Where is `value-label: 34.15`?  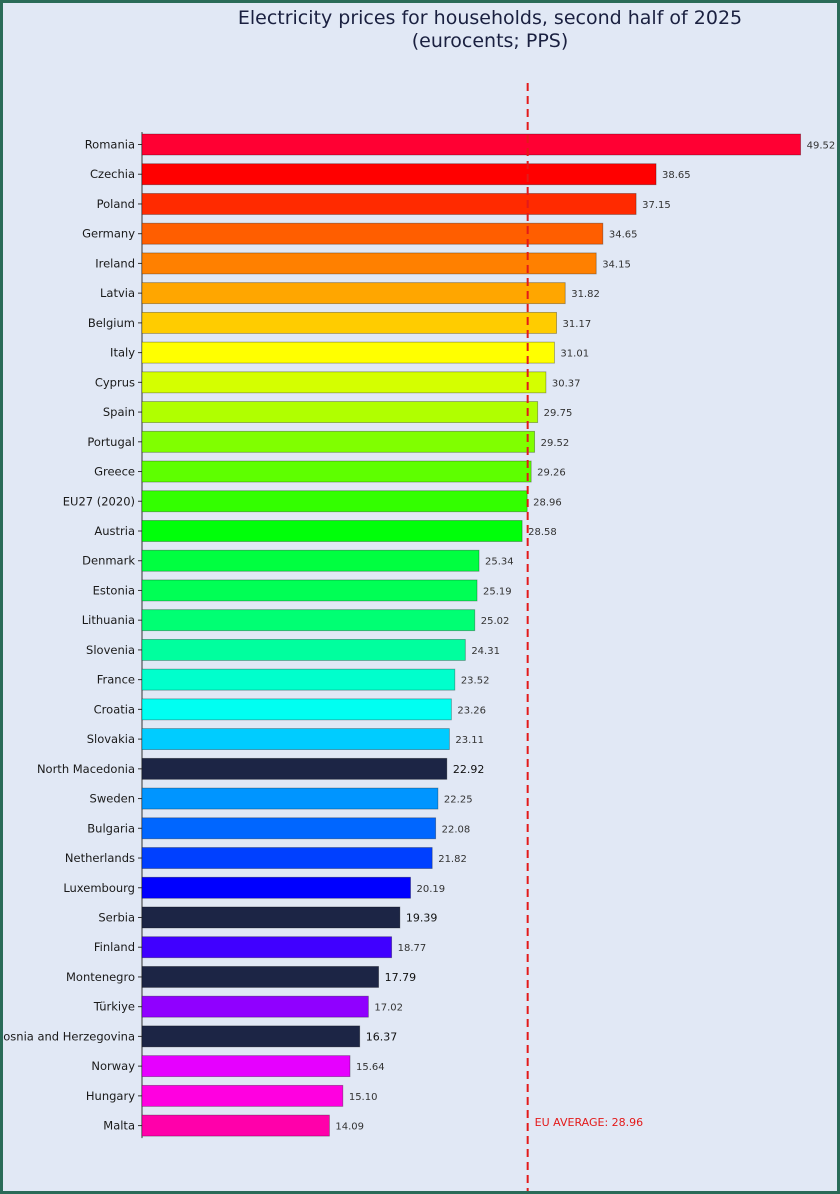 value-label: 34.15 is located at coordinates (616, 264).